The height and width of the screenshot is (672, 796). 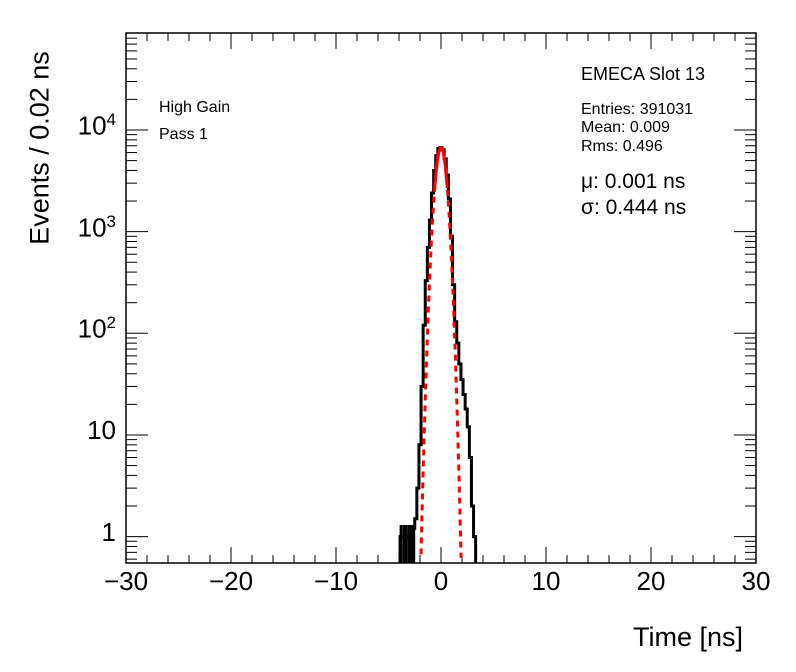 What do you see at coordinates (688, 637) in the screenshot?
I see `x-axis-title: Time [ns]` at bounding box center [688, 637].